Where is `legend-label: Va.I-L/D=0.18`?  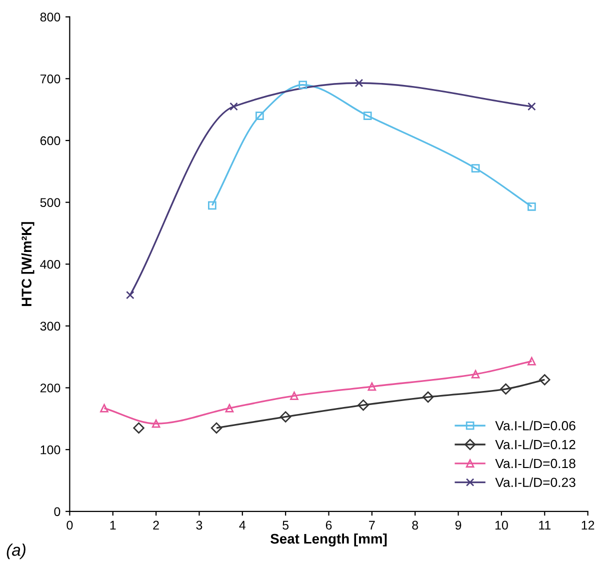 legend-label: Va.I-L/D=0.18 is located at coordinates (535, 463).